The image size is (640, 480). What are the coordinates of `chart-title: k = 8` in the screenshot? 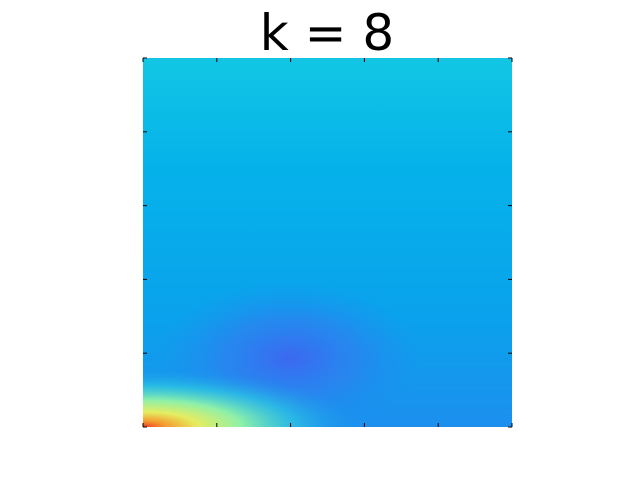 It's located at (327, 33).